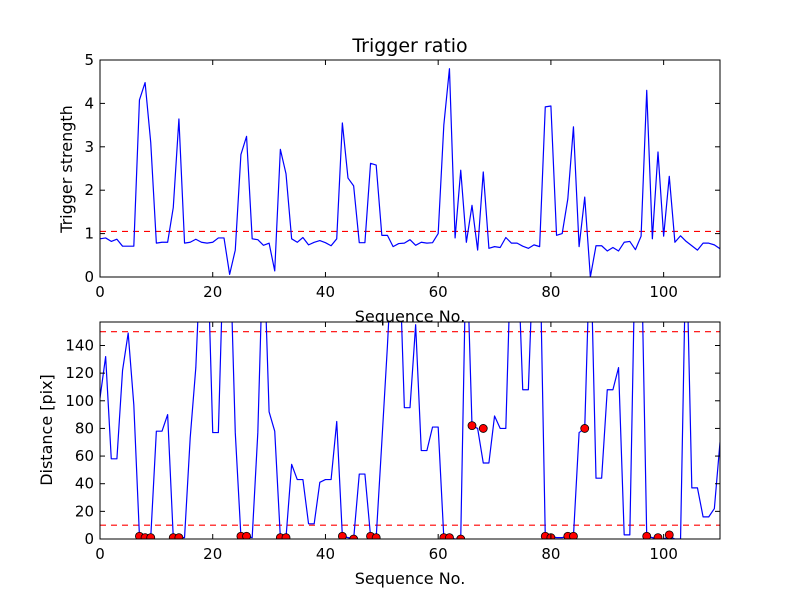 The image size is (800, 600). I want to click on bottom-y-tick-label: 20, so click(84, 511).